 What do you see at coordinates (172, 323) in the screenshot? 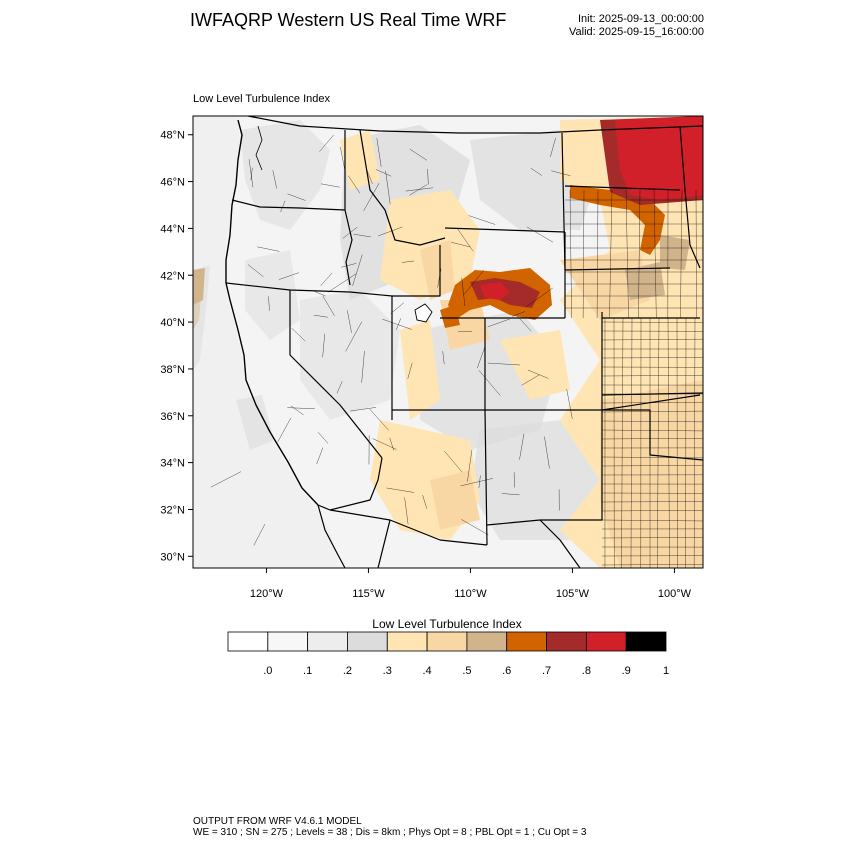
I see `lat-tick-label: 40°N` at bounding box center [172, 323].